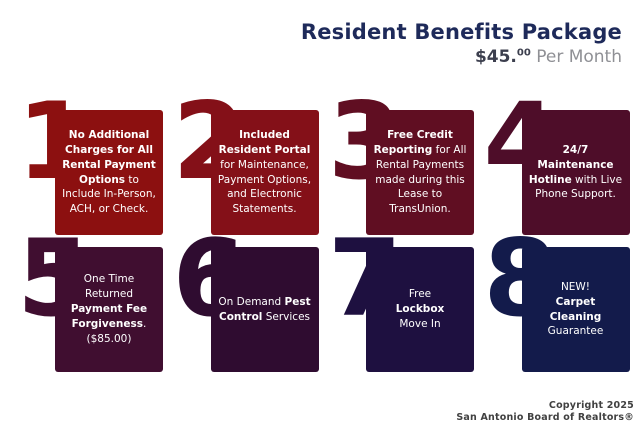 The image size is (640, 427). What do you see at coordinates (545, 418) in the screenshot?
I see `copyright-line2: San Antonio Board of Realtors®` at bounding box center [545, 418].